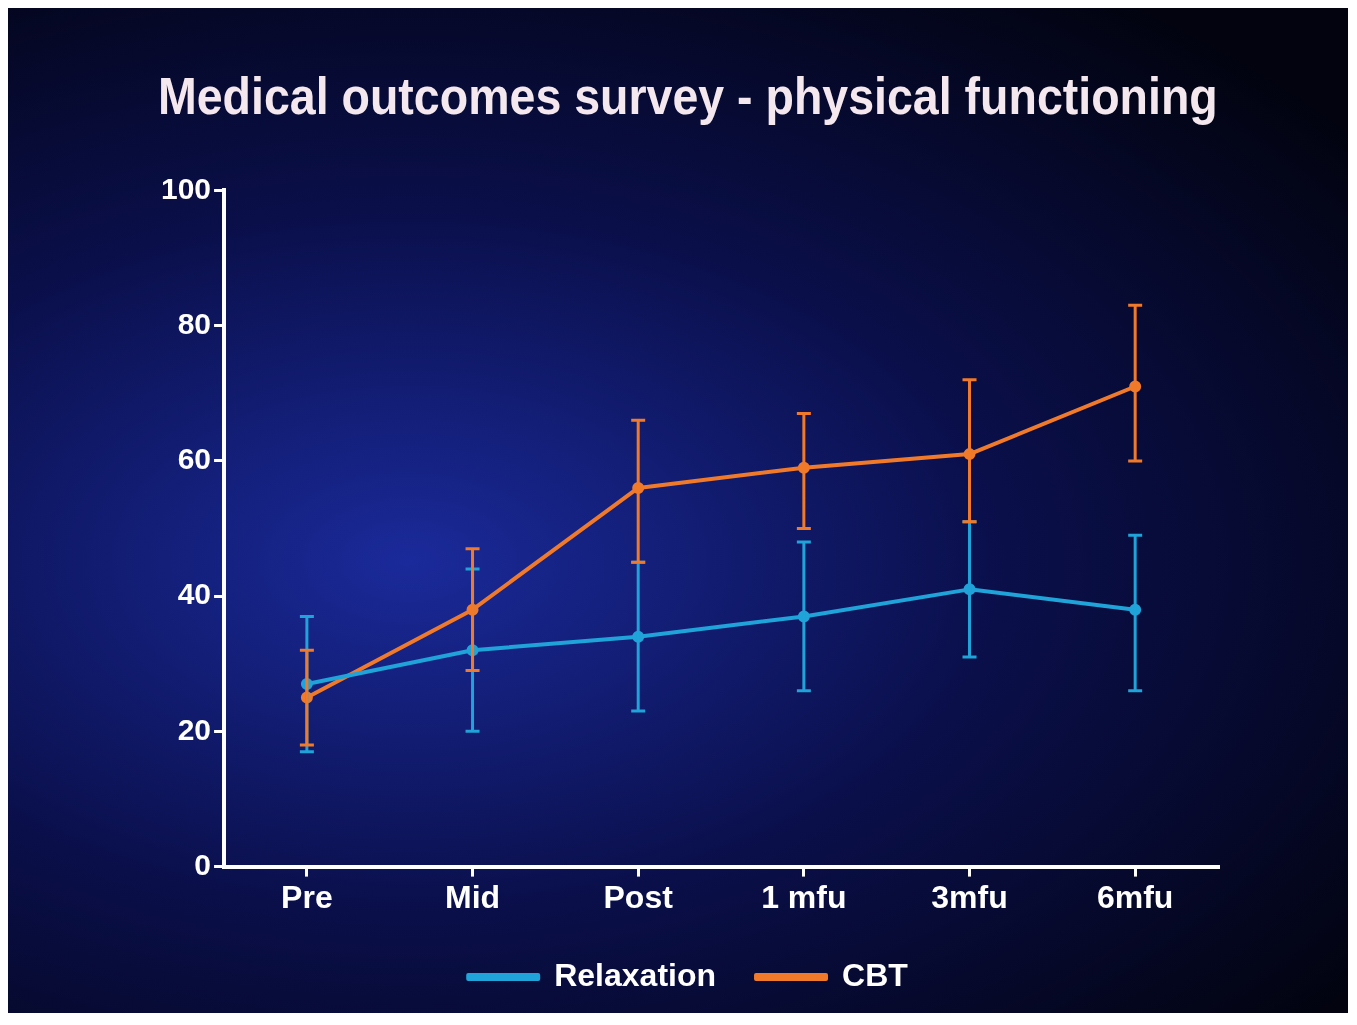 The image size is (1357, 1025). What do you see at coordinates (194, 459) in the screenshot?
I see `y-tick-label: 60` at bounding box center [194, 459].